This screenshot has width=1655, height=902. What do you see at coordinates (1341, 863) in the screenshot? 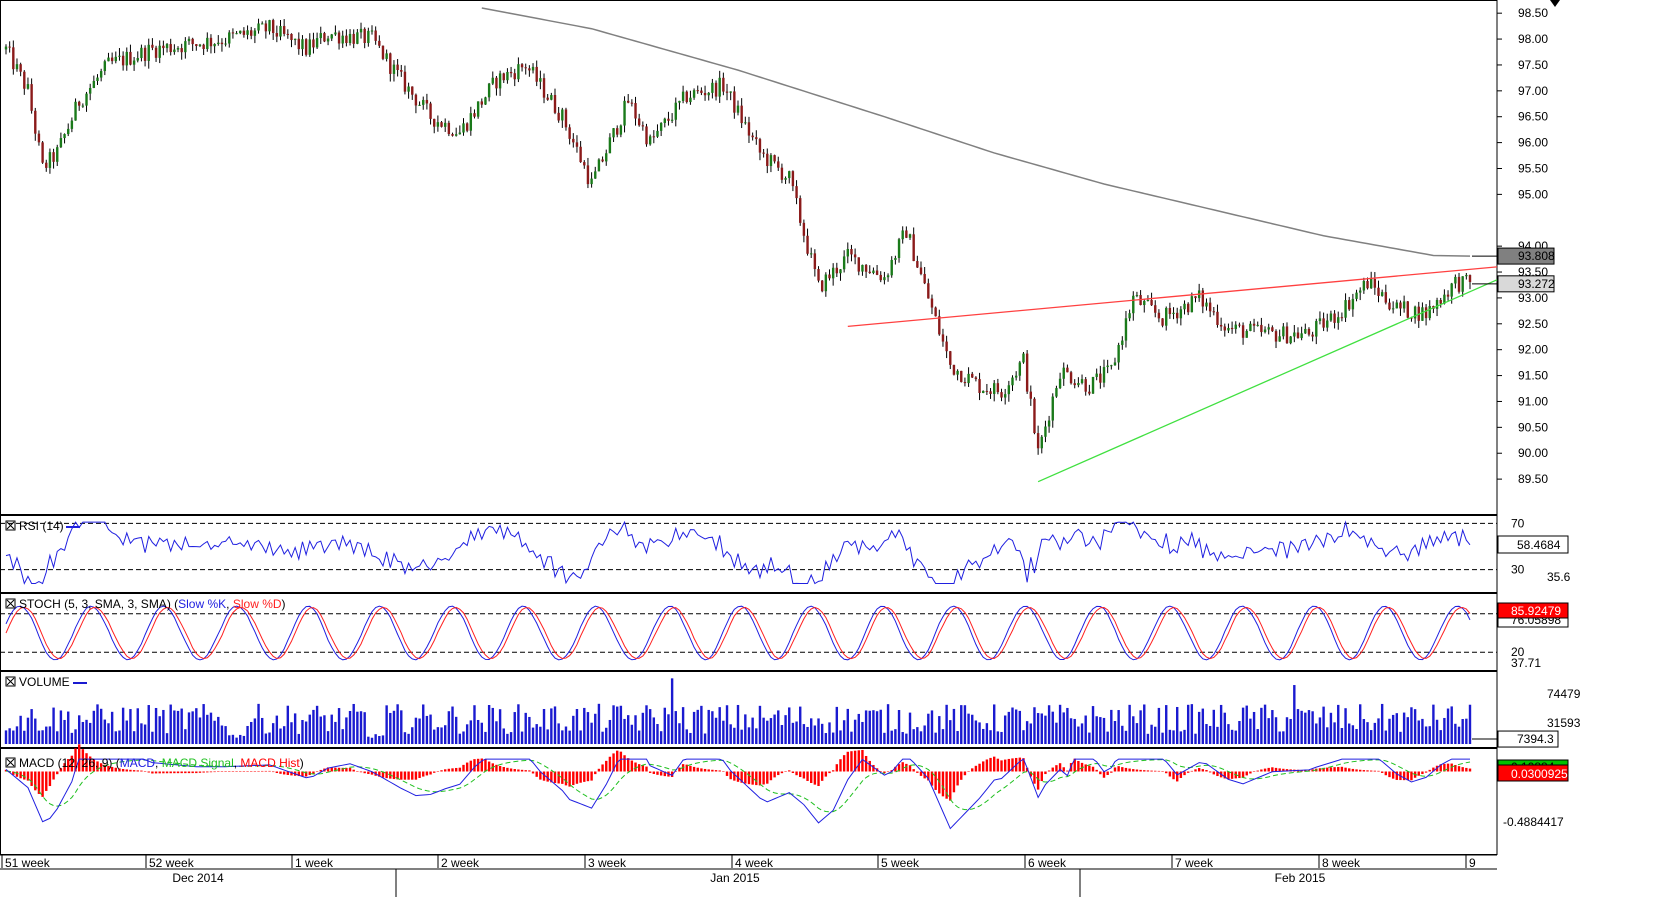
I see `week-label: 8 week` at bounding box center [1341, 863].